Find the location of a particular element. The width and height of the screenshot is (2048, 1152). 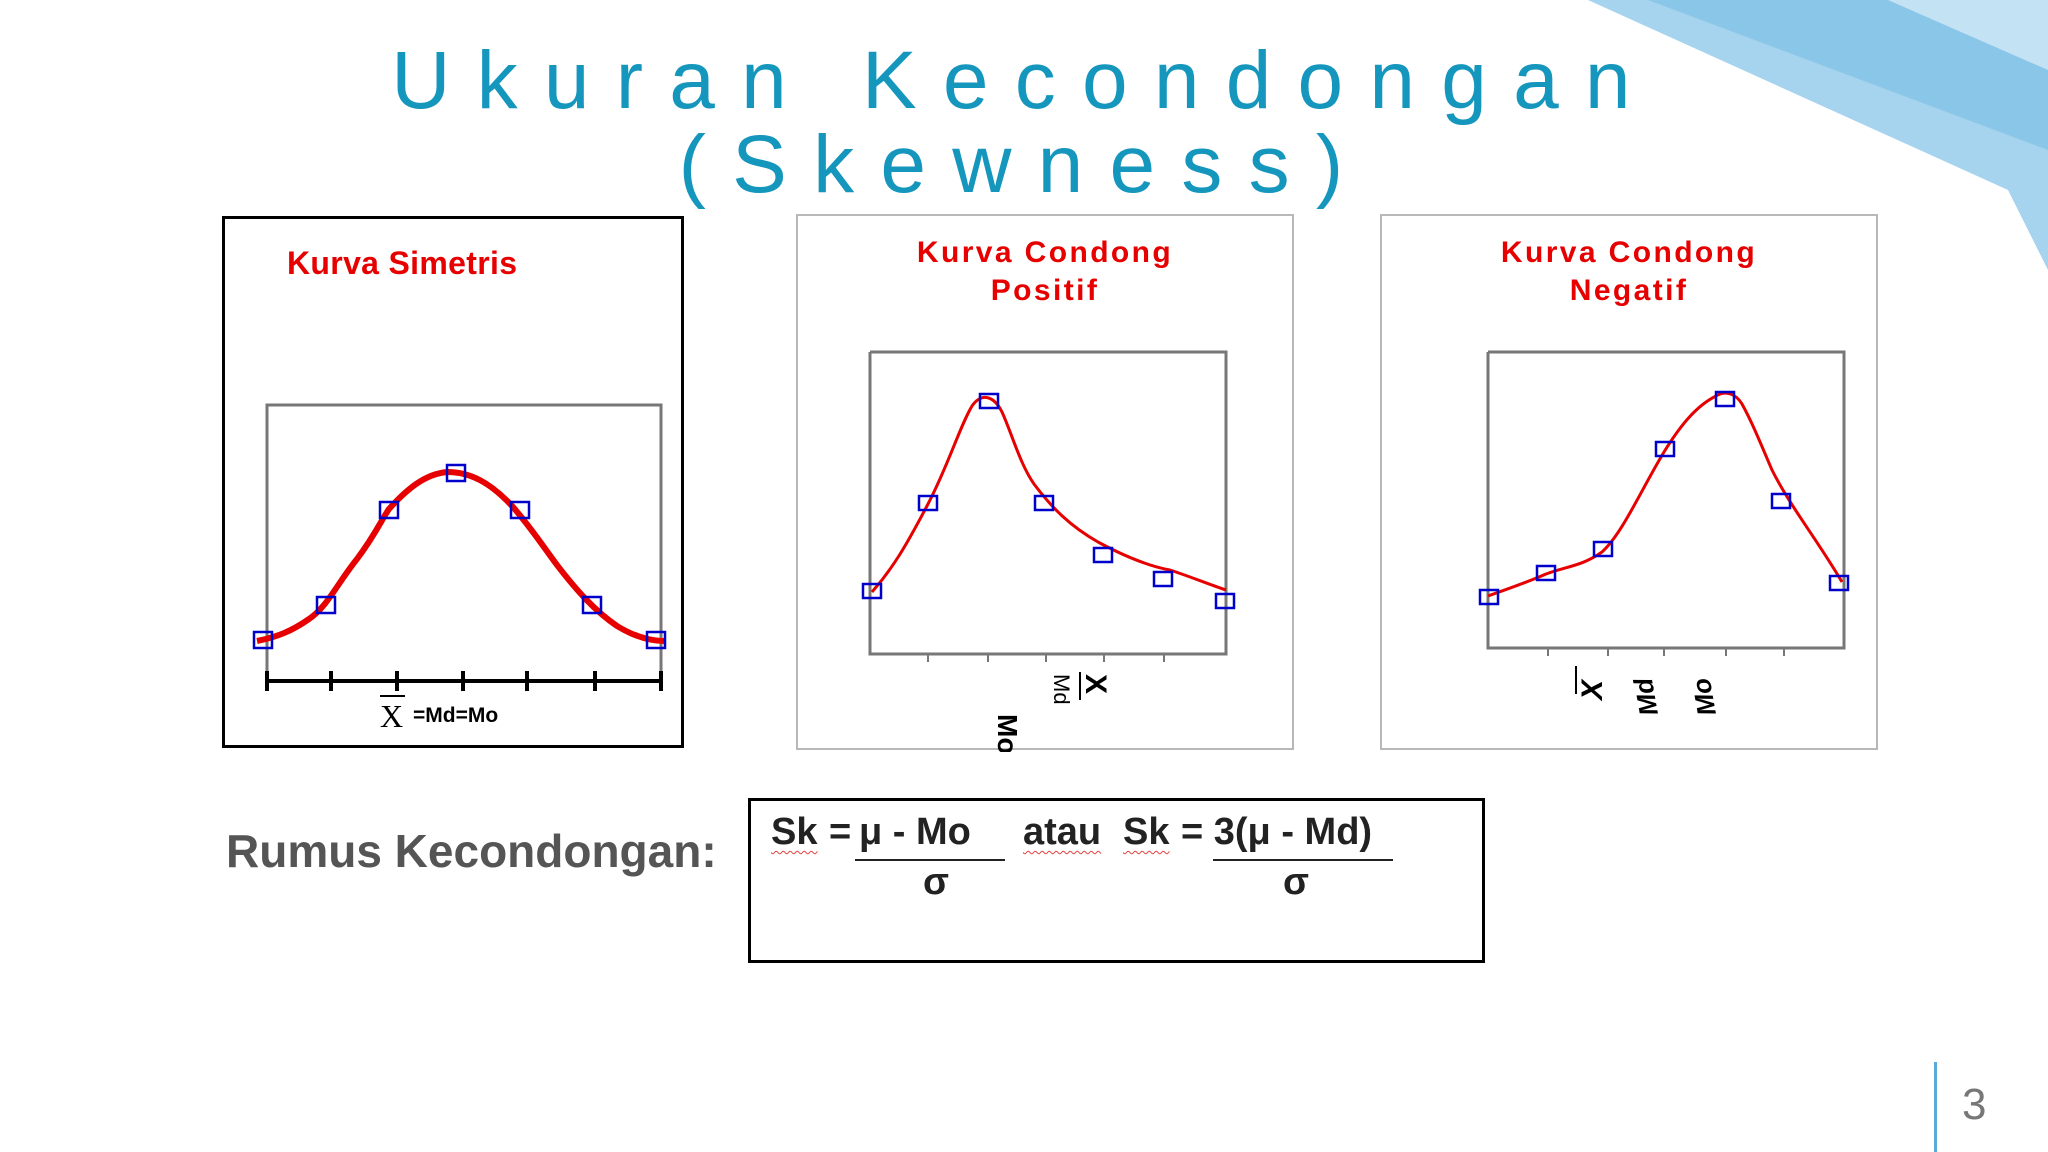

mean-median-mode-label: =Md=Mo is located at coordinates (455, 715).